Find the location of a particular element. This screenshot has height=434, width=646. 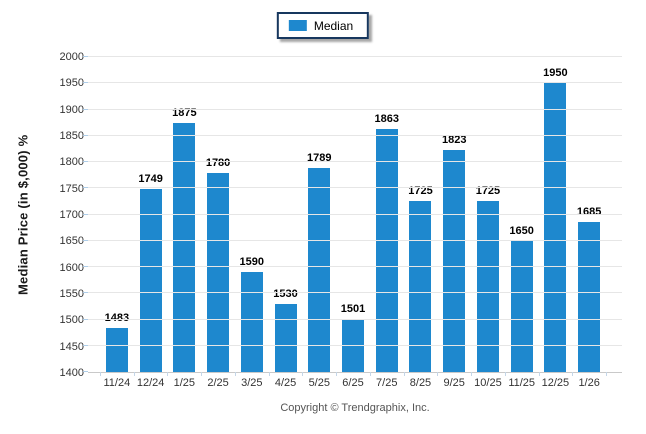

legend: Median is located at coordinates (323, 25).